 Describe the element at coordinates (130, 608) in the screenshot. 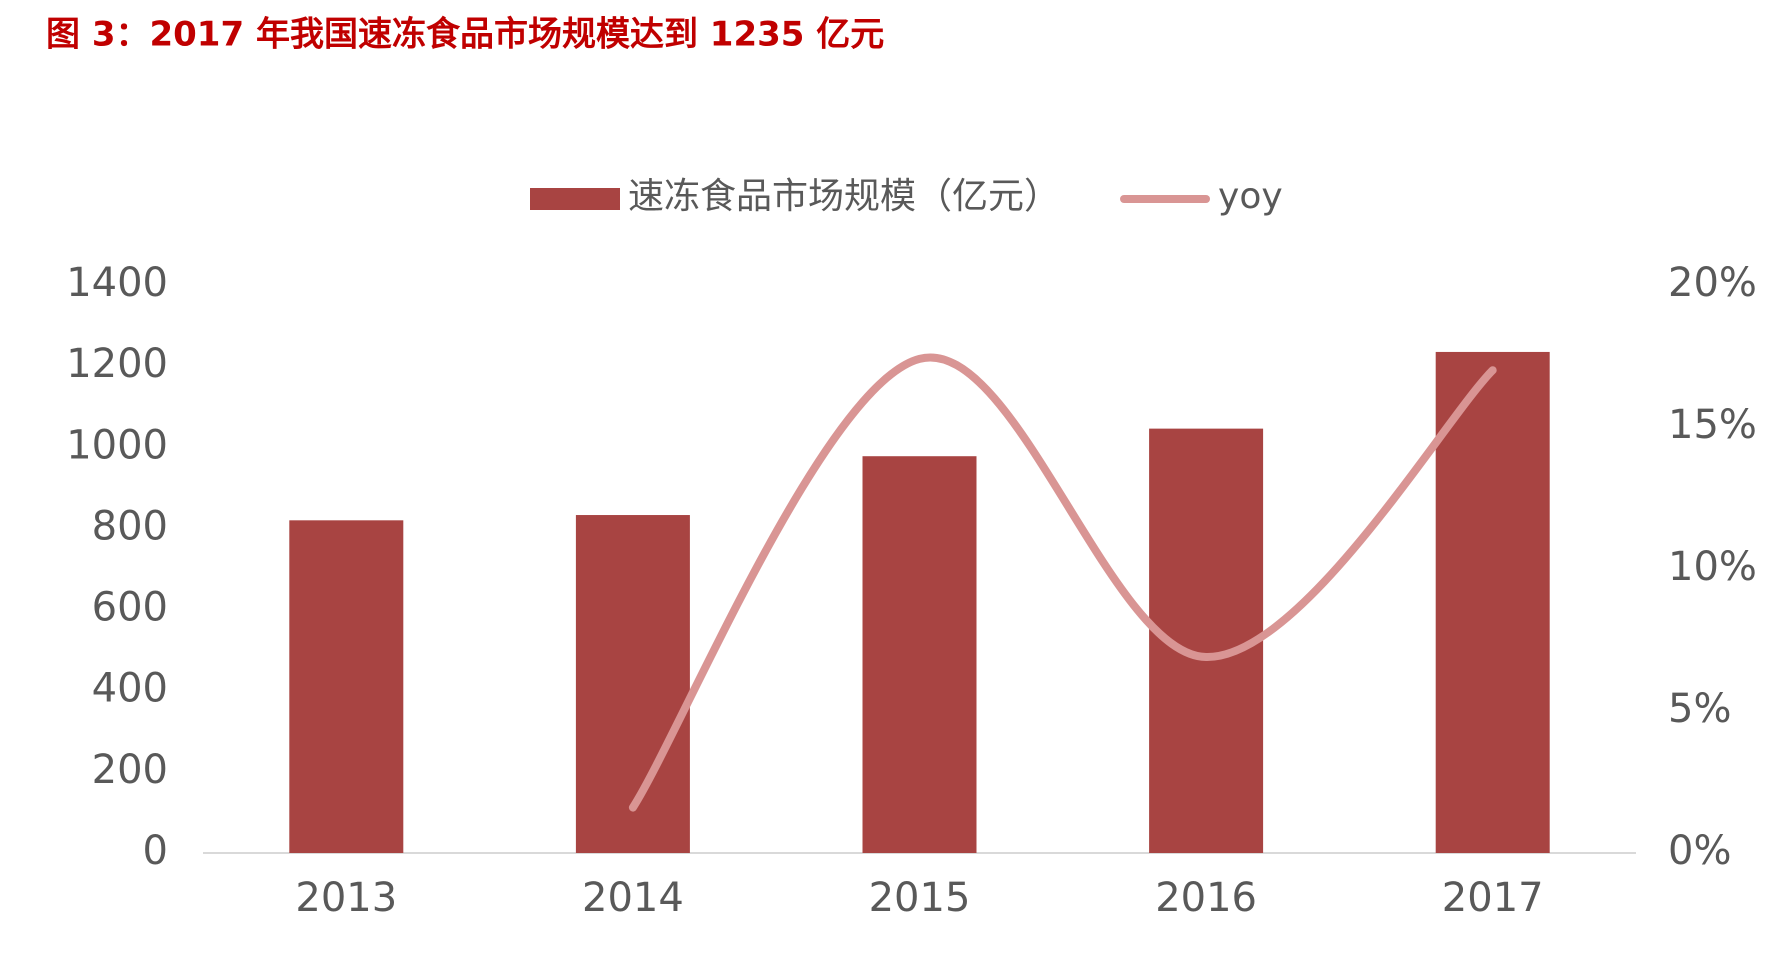

I see `y-tick-label: 600` at that location.